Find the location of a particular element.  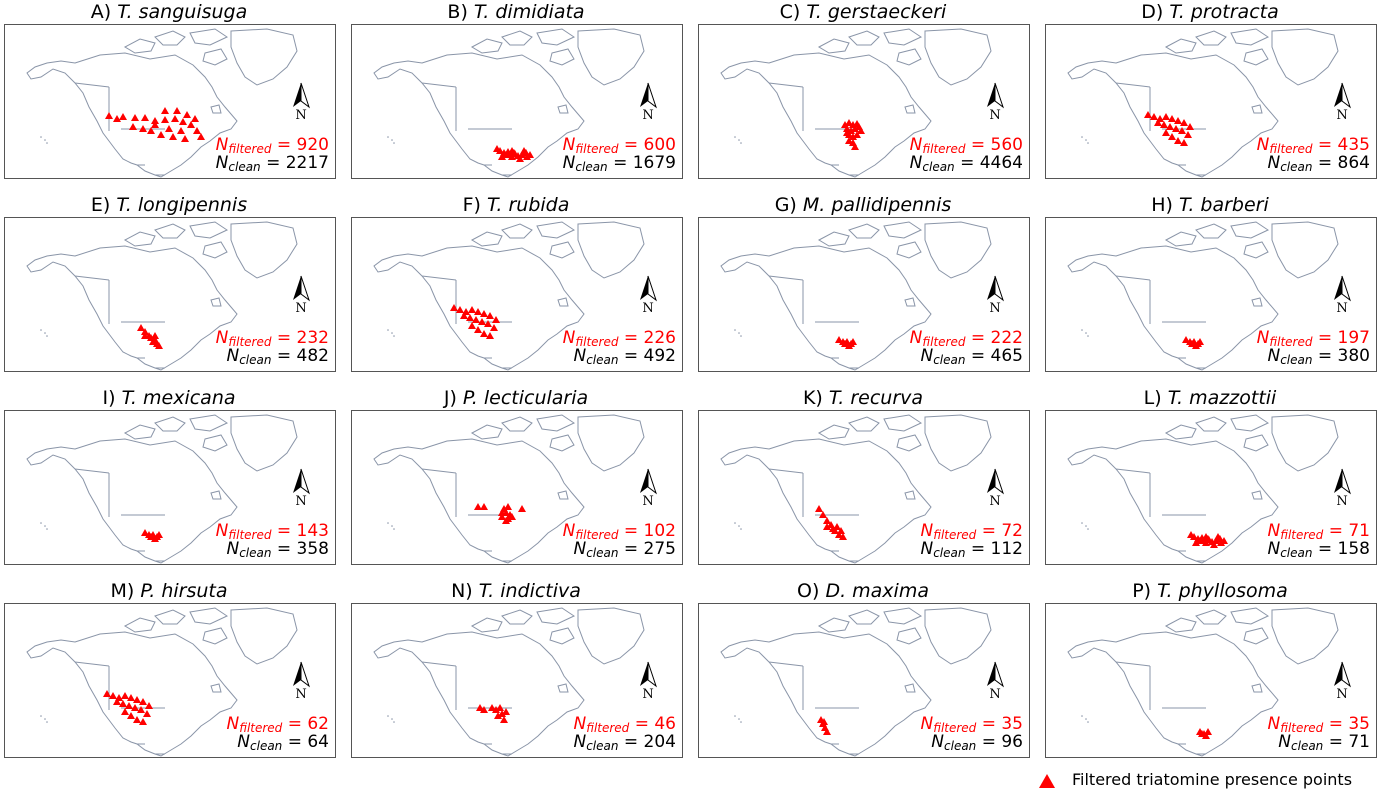

map-frame: N Nfiltered = 560 Nclean = 4464 is located at coordinates (864, 101).